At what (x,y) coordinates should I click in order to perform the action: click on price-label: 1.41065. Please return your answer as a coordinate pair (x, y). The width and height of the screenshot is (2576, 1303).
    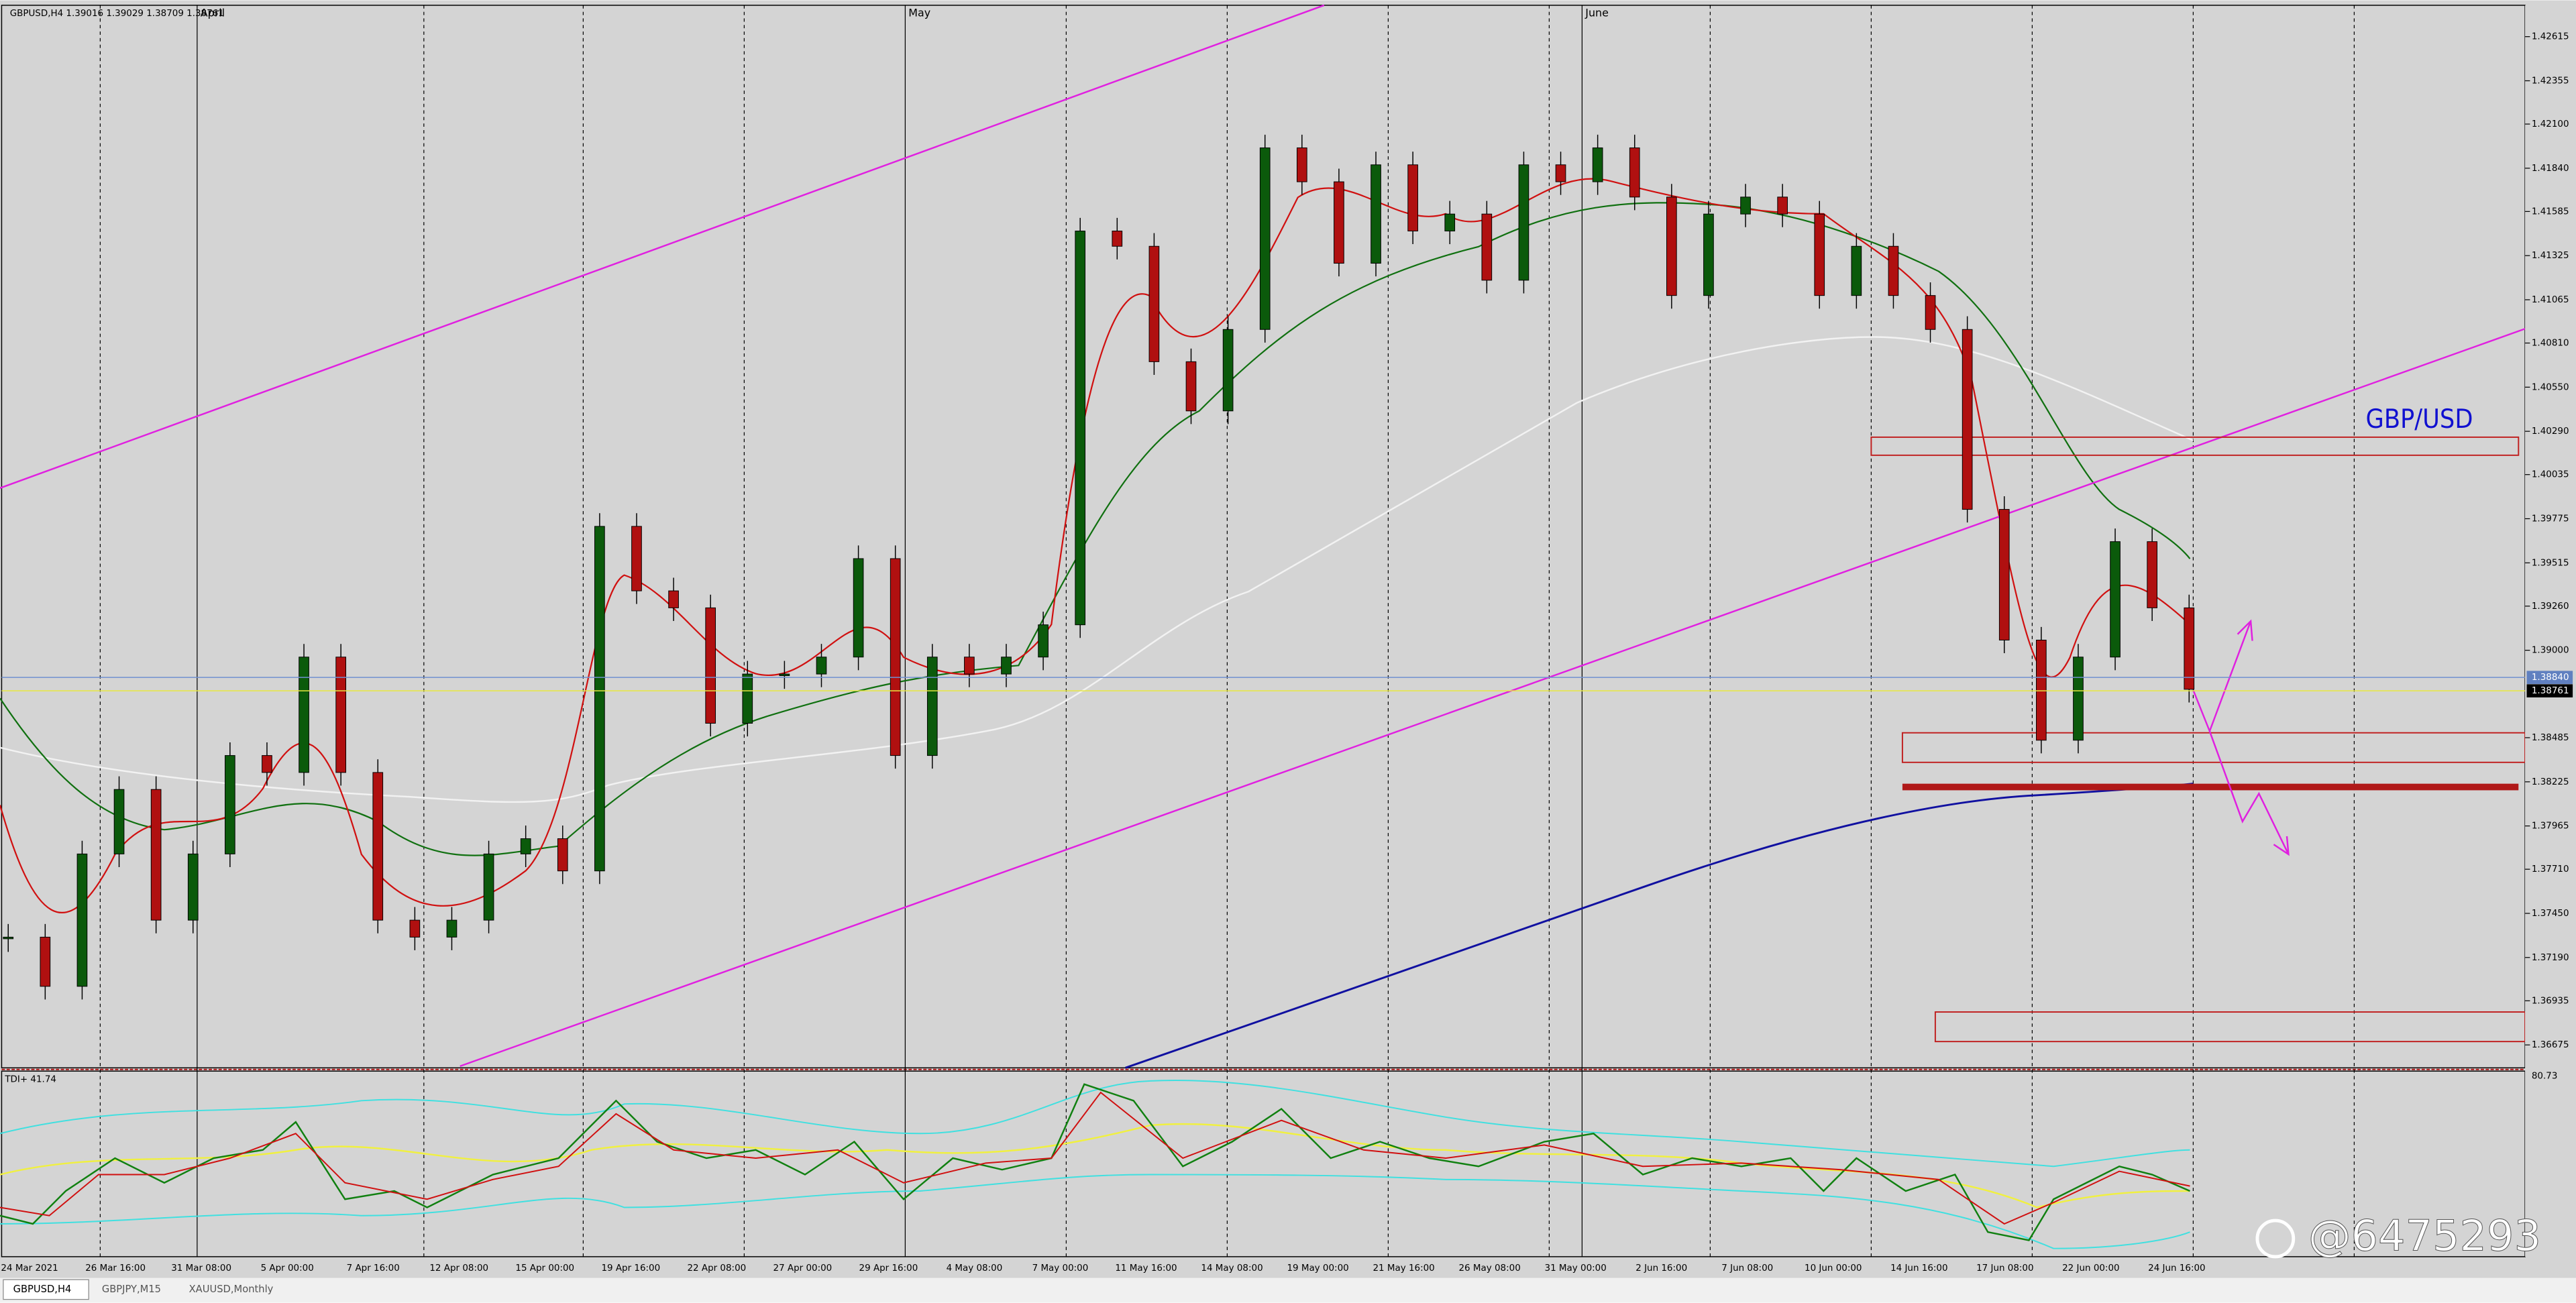
    Looking at the image, I should click on (2550, 300).